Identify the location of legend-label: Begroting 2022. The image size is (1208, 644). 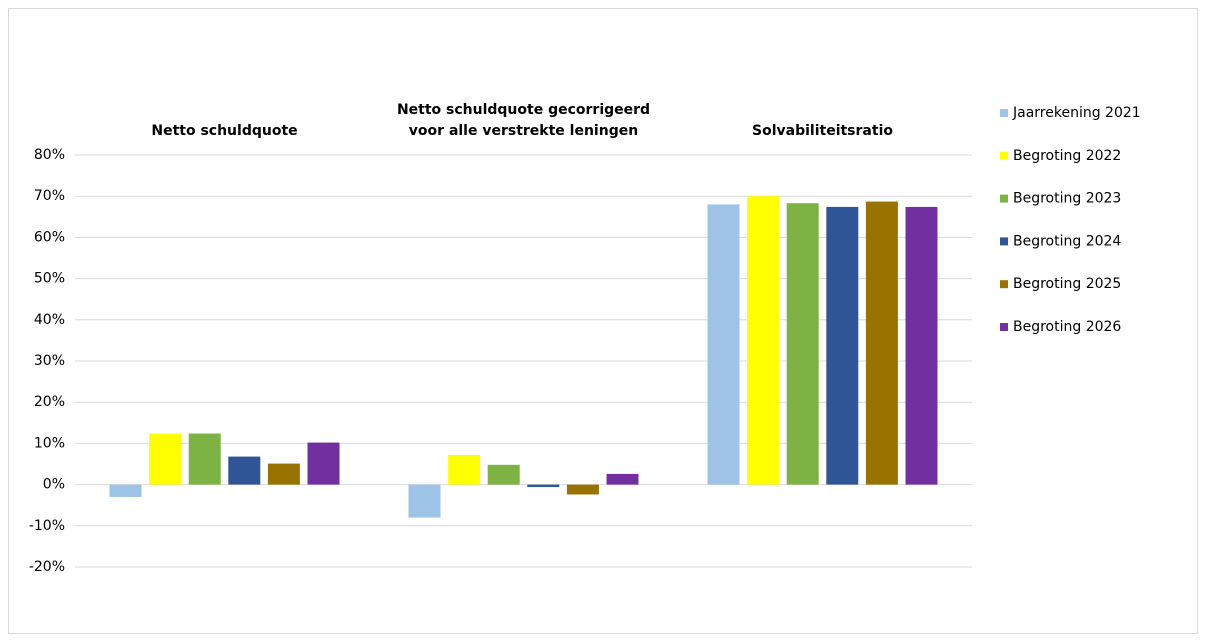
(1067, 156).